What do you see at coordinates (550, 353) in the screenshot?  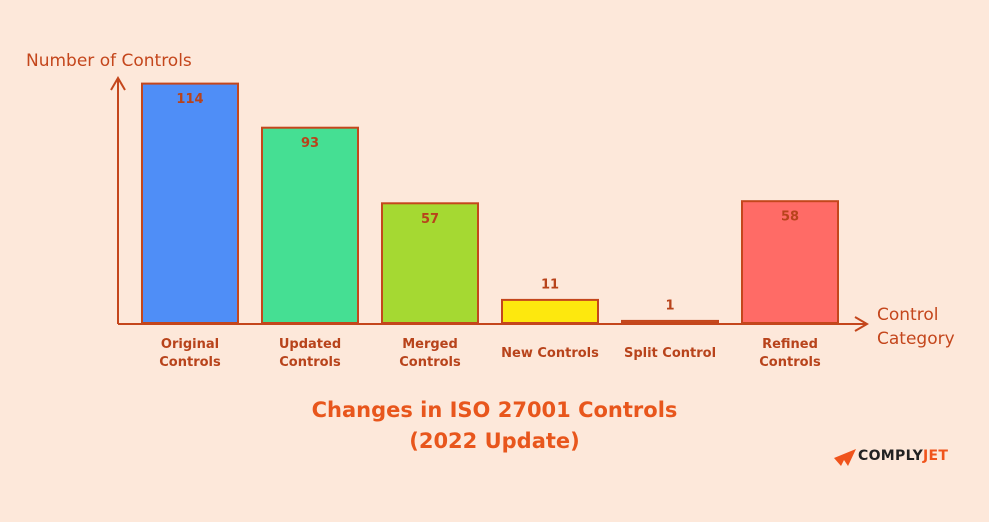 I see `x-tick-label: New Controls` at bounding box center [550, 353].